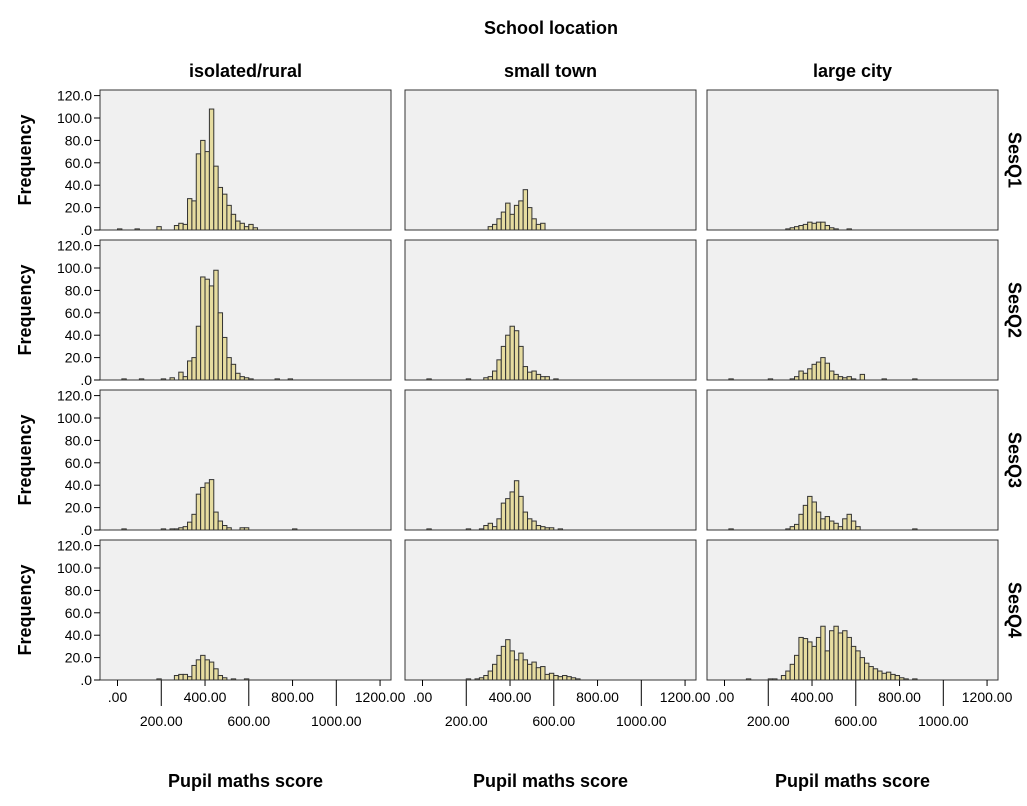 This screenshot has width=1027, height=806. Describe the element at coordinates (466, 721) in the screenshot. I see `x-tick-label: 200.00` at that location.